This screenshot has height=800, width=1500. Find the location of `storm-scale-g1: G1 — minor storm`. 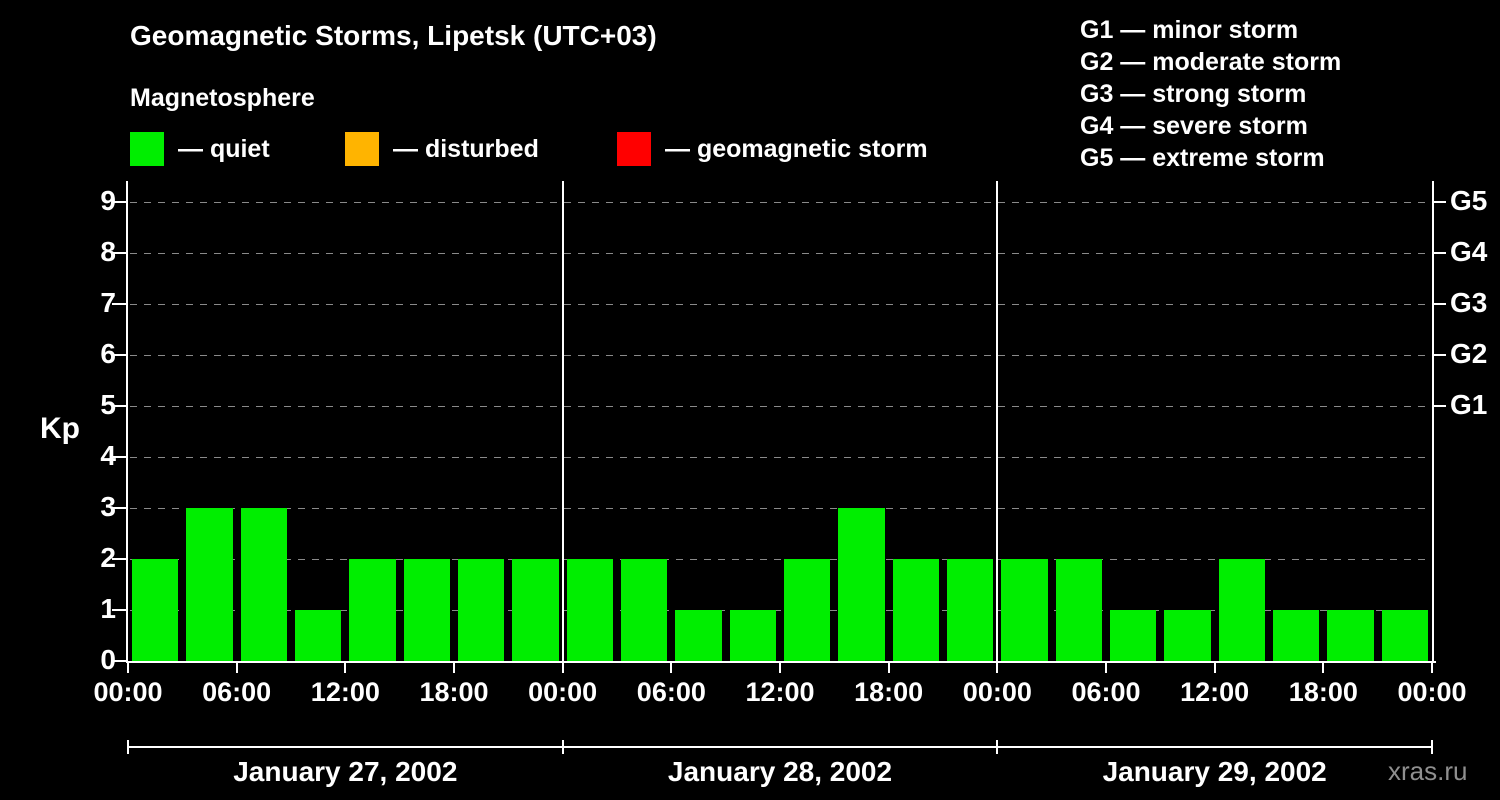

storm-scale-g1: G1 — minor storm is located at coordinates (1189, 30).